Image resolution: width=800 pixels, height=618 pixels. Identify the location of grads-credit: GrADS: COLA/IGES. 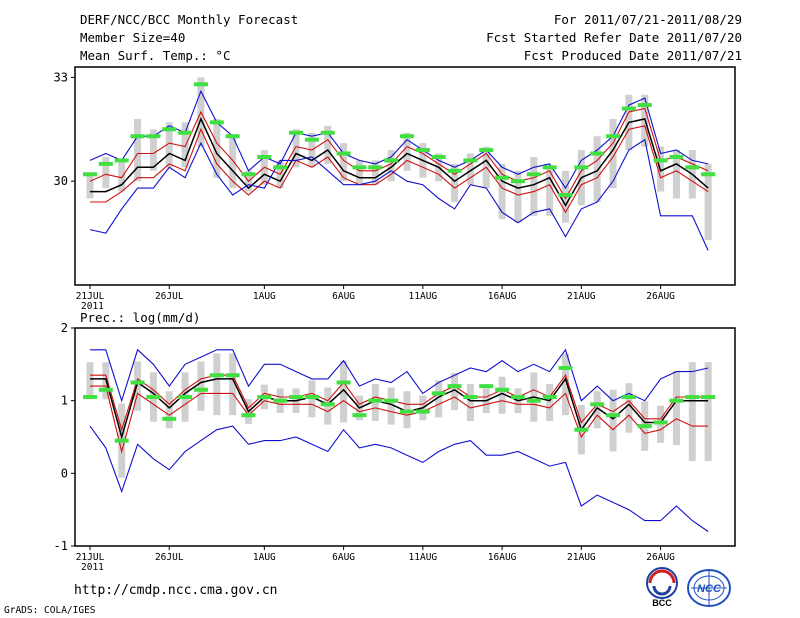
(50, 610).